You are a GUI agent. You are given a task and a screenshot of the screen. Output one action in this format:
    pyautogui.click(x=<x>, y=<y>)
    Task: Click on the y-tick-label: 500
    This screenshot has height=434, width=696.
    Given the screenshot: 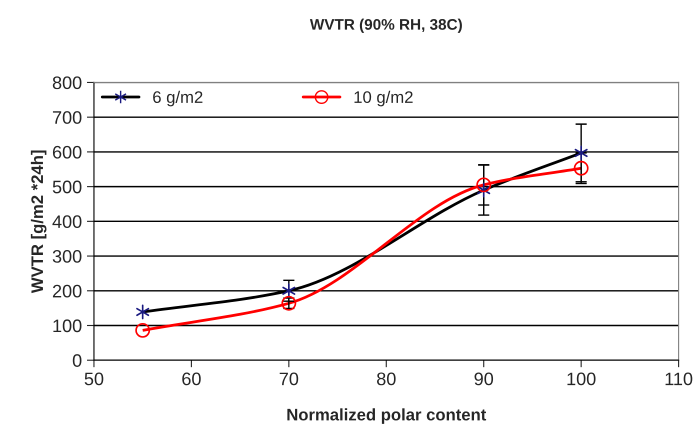 What is the action you would take?
    pyautogui.click(x=67, y=187)
    